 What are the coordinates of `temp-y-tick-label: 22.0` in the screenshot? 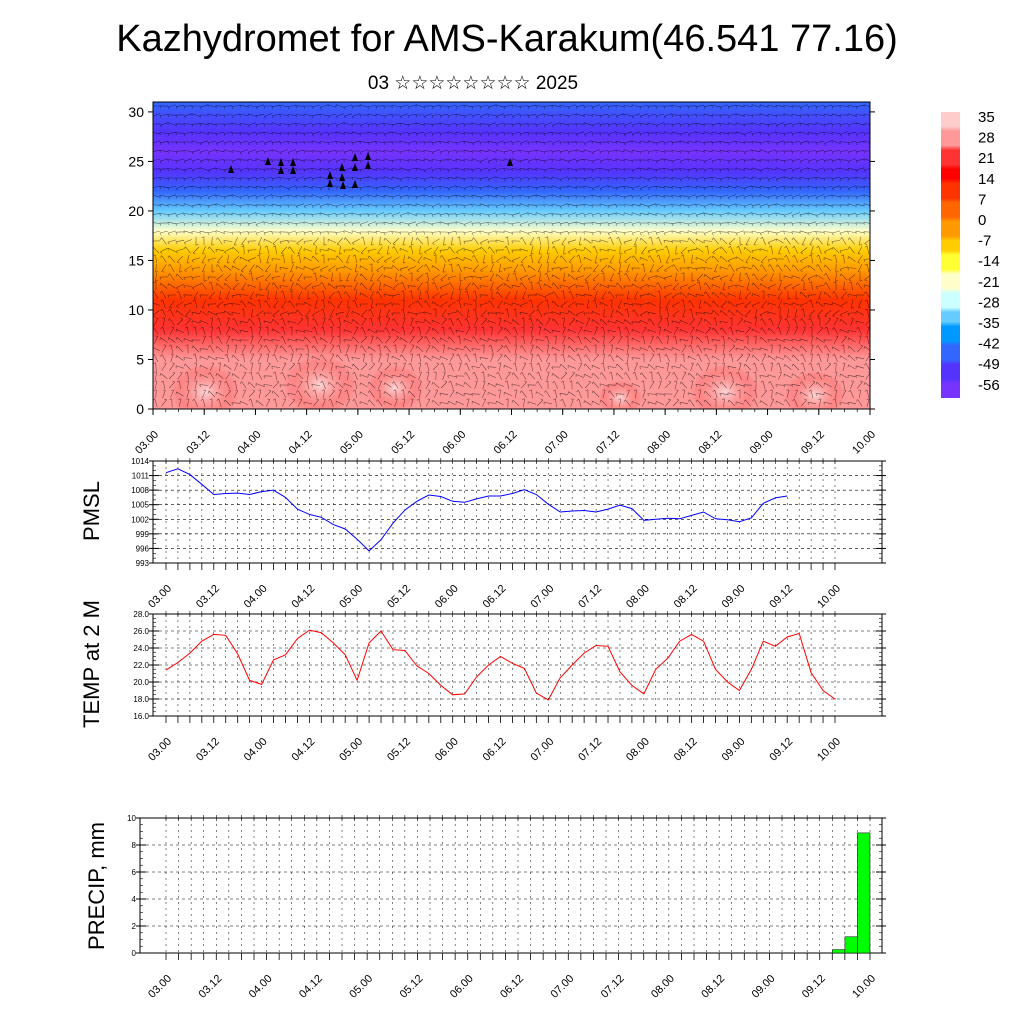 It's located at (141, 665).